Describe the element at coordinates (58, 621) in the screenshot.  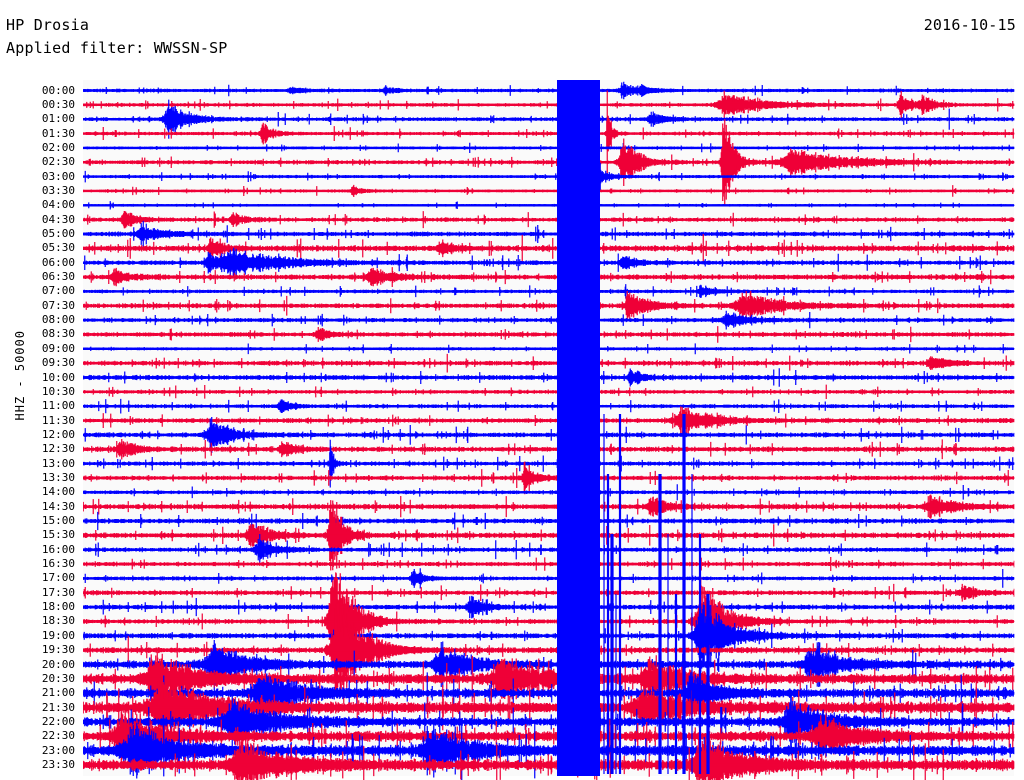
I see `time-label-1830: 18:30` at that location.